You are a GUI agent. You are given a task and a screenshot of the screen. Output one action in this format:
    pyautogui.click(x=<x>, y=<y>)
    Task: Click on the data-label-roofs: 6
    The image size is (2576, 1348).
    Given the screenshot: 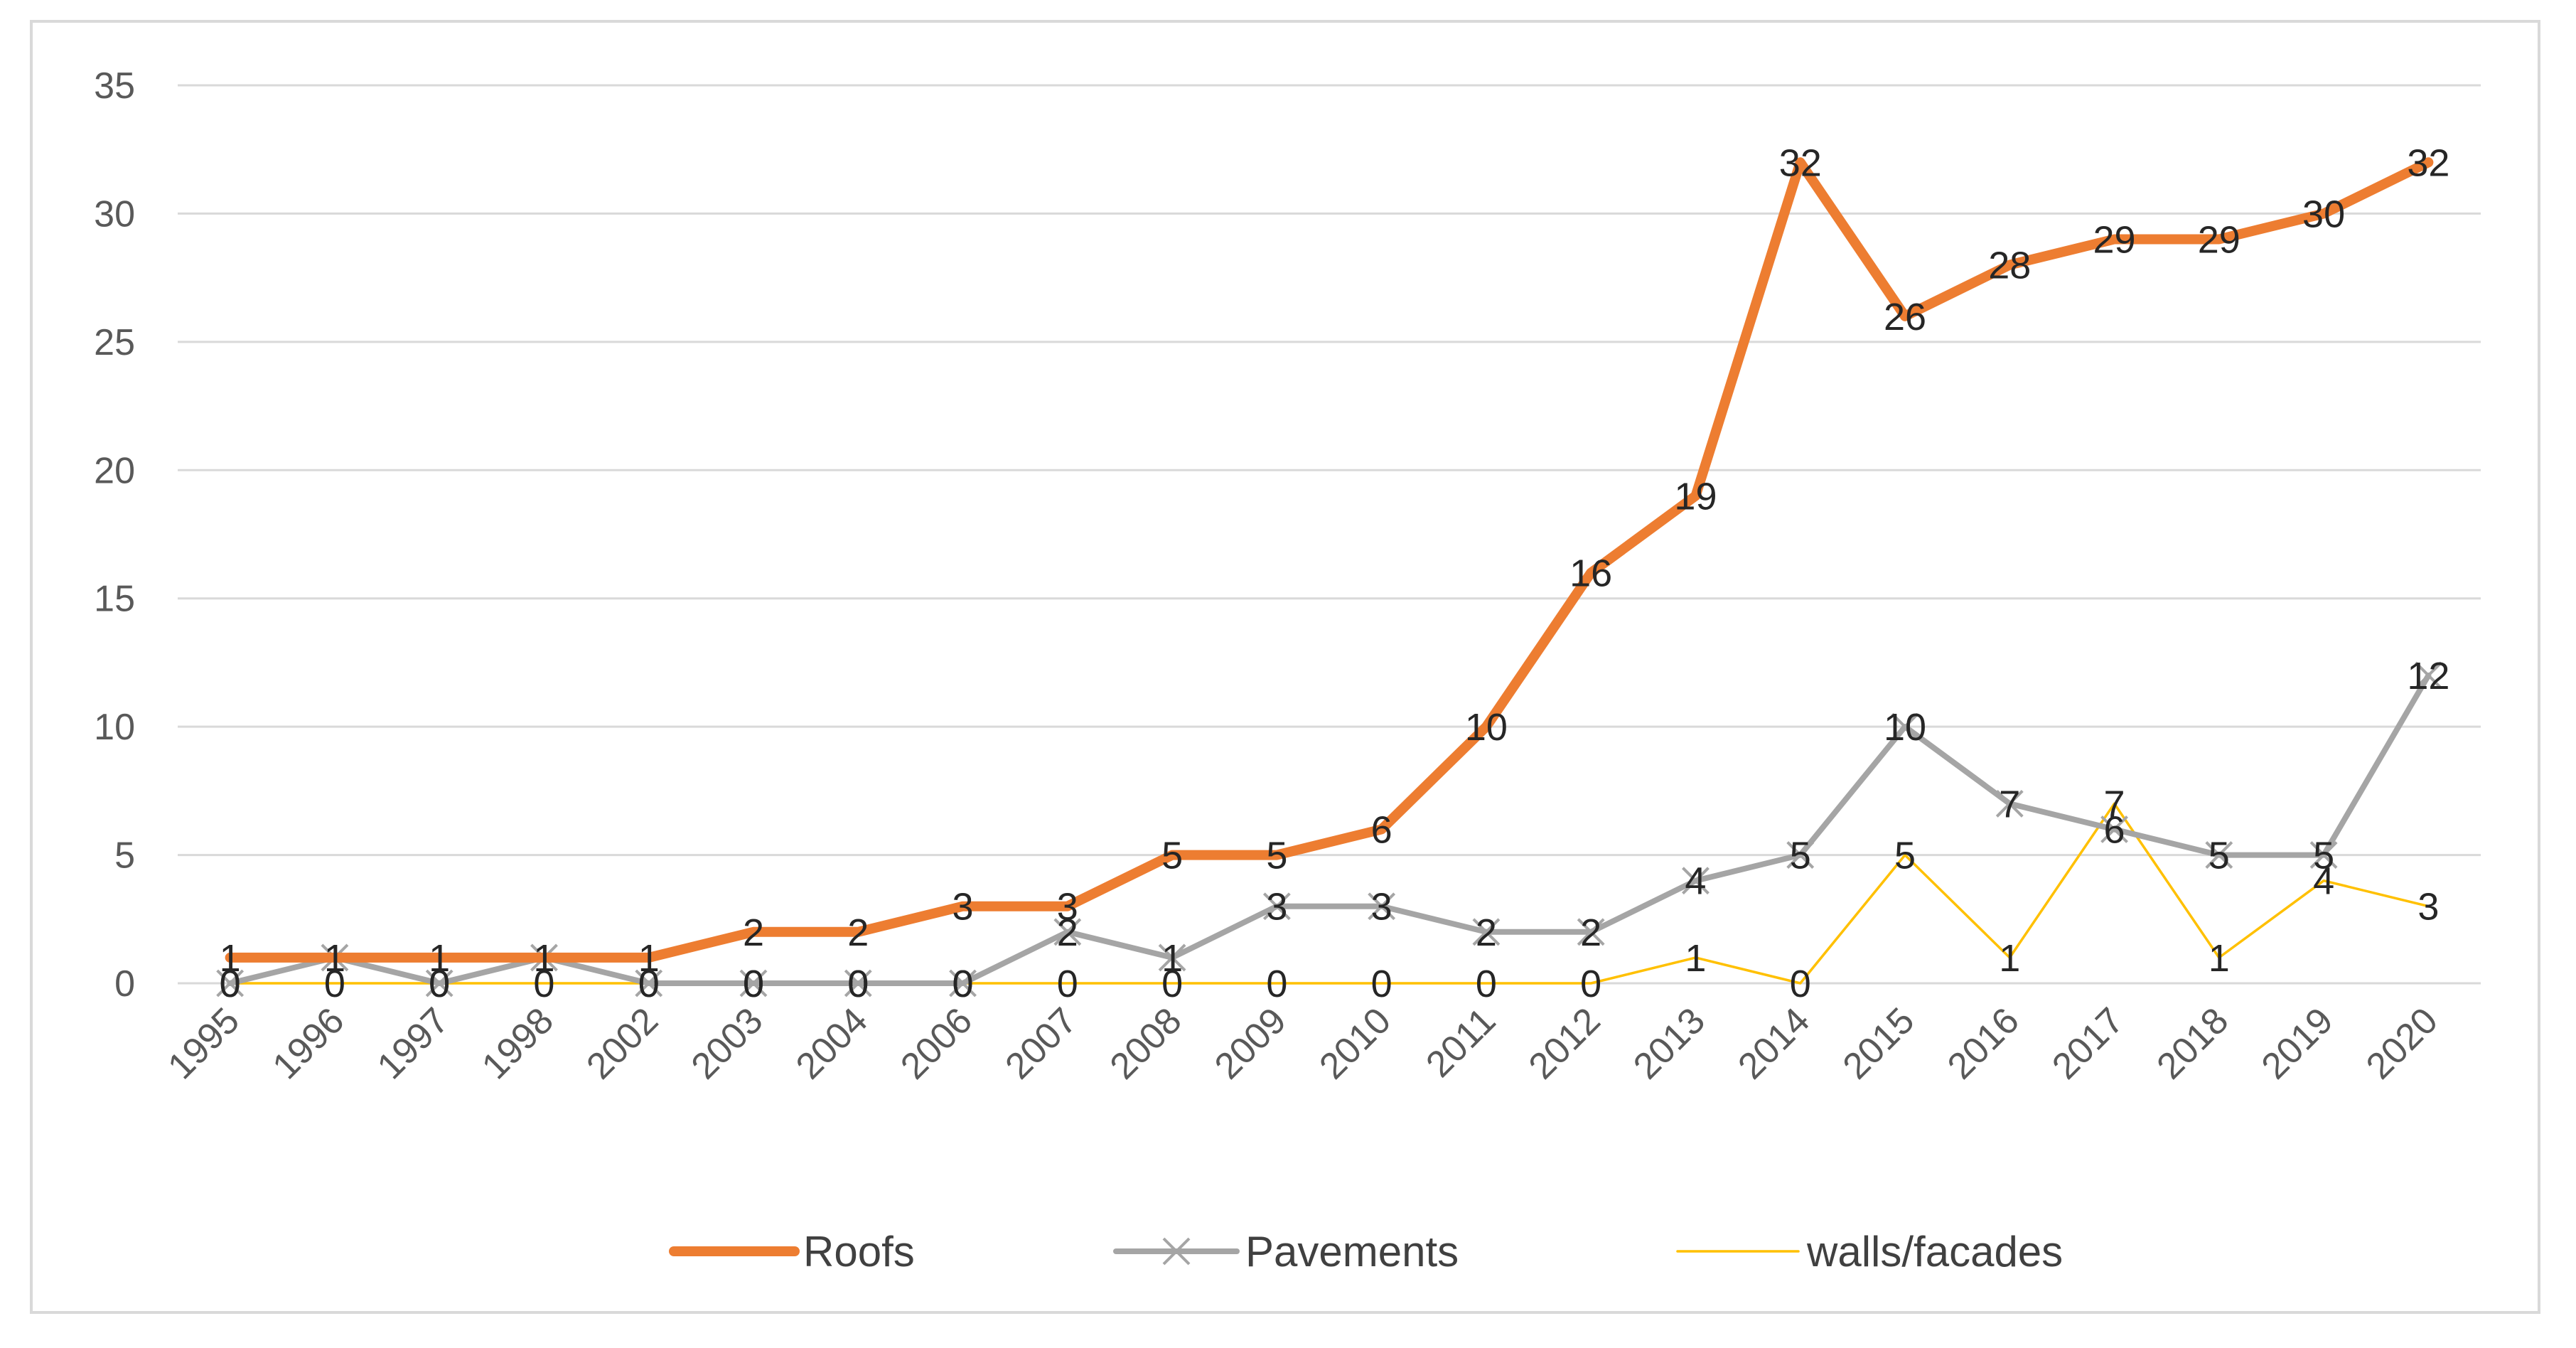 What is the action you would take?
    pyautogui.click(x=1381, y=829)
    